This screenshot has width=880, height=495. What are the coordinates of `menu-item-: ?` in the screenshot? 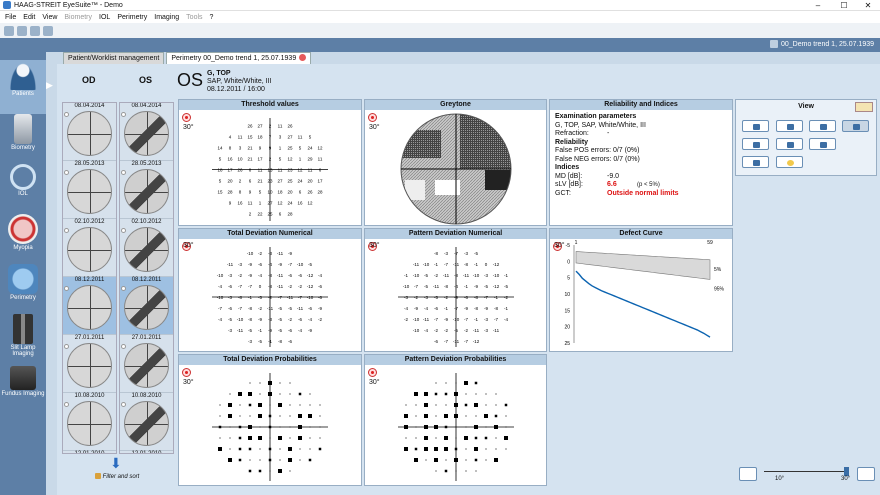 It's located at (211, 17).